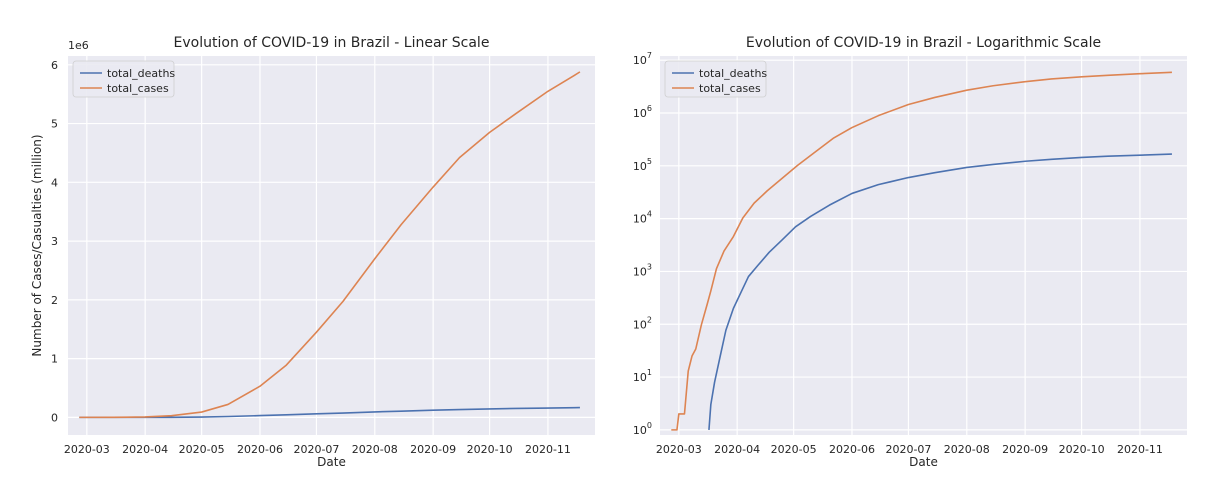 The width and height of the screenshot is (1224, 504). I want to click on y-tick-exponent: 4, so click(649, 214).